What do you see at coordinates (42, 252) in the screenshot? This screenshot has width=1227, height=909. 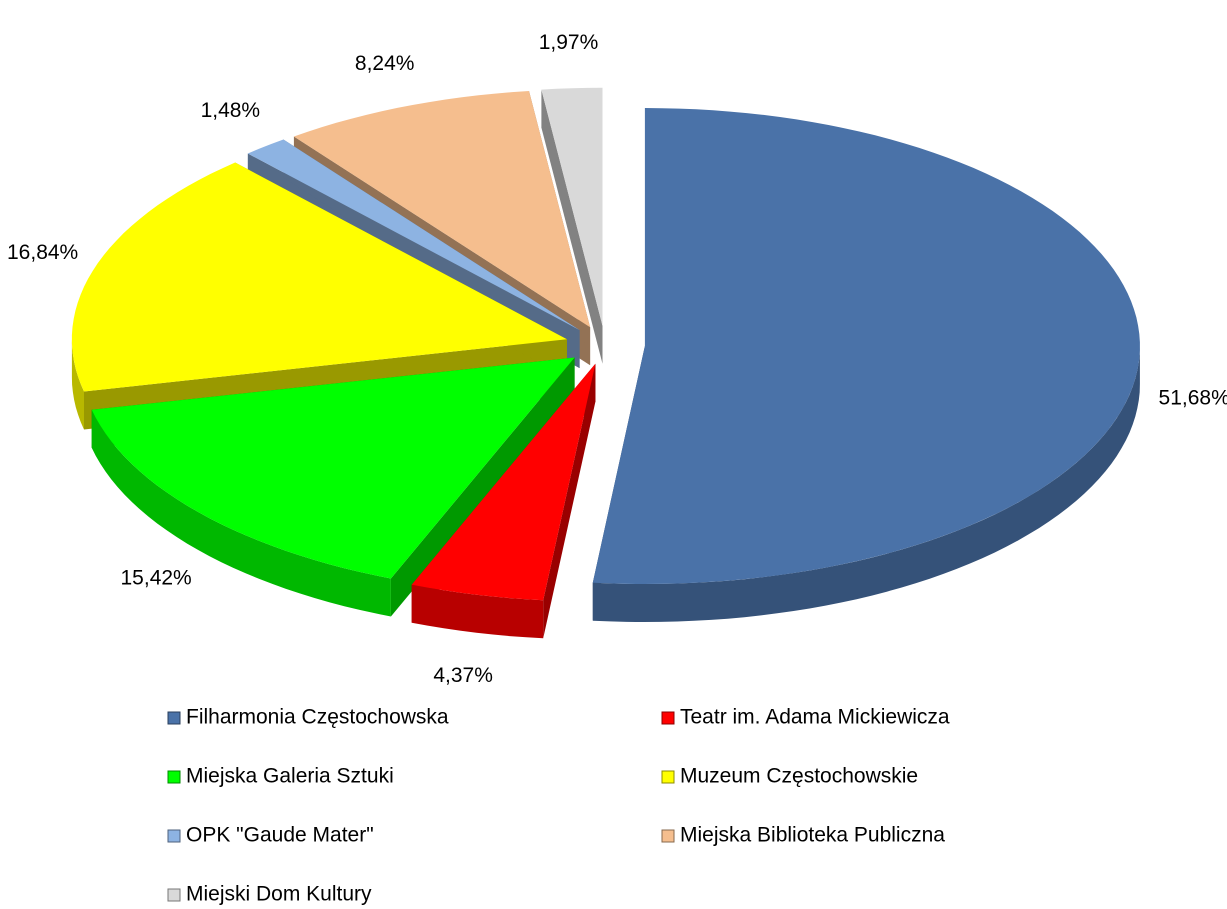 I see `data-label: 16,84%` at bounding box center [42, 252].